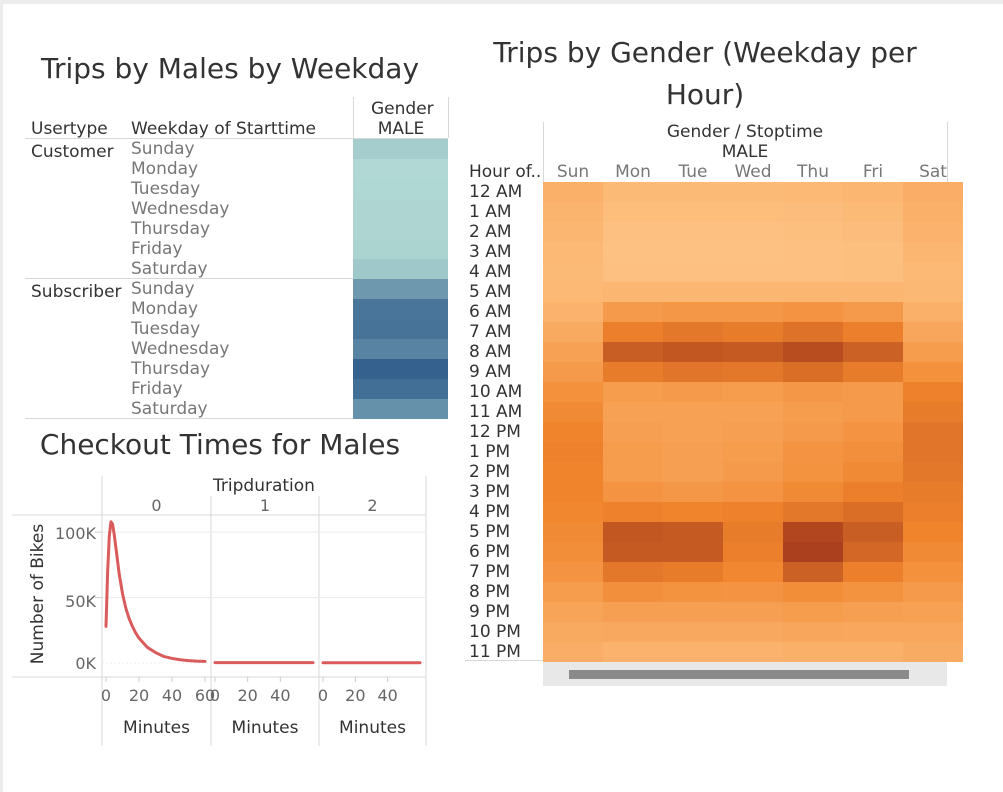 This screenshot has height=792, width=1003. I want to click on heatmap-cell-wed-10-am, so click(753, 392).